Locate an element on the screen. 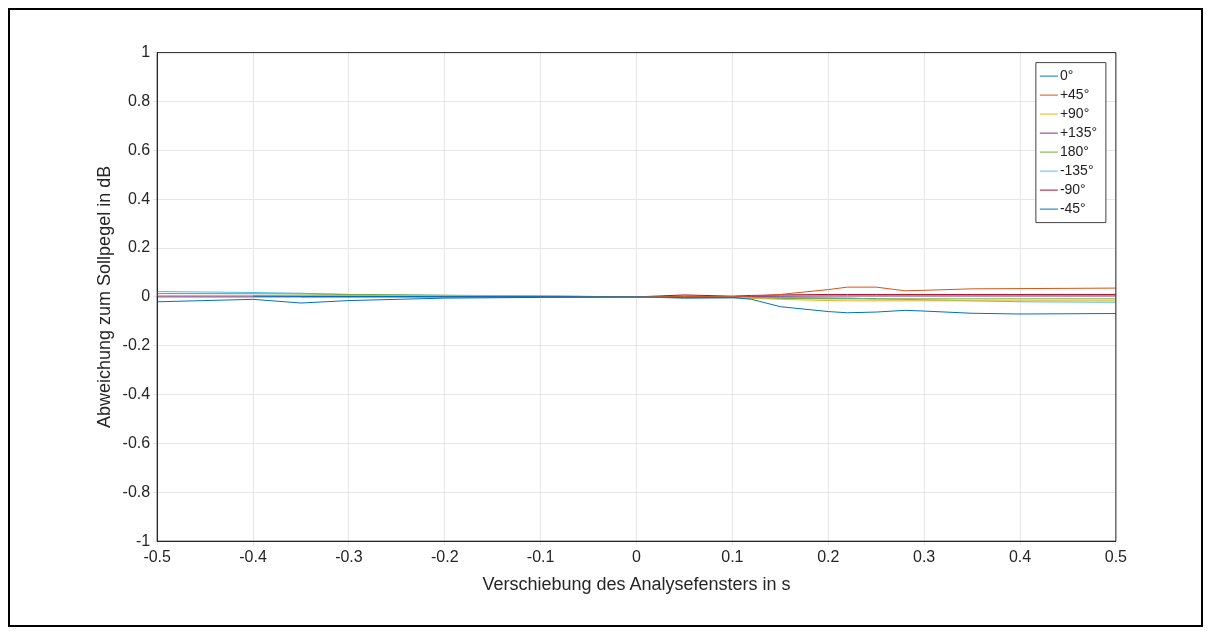 This screenshot has height=637, width=1213. legend-label: -90° is located at coordinates (1072, 188).